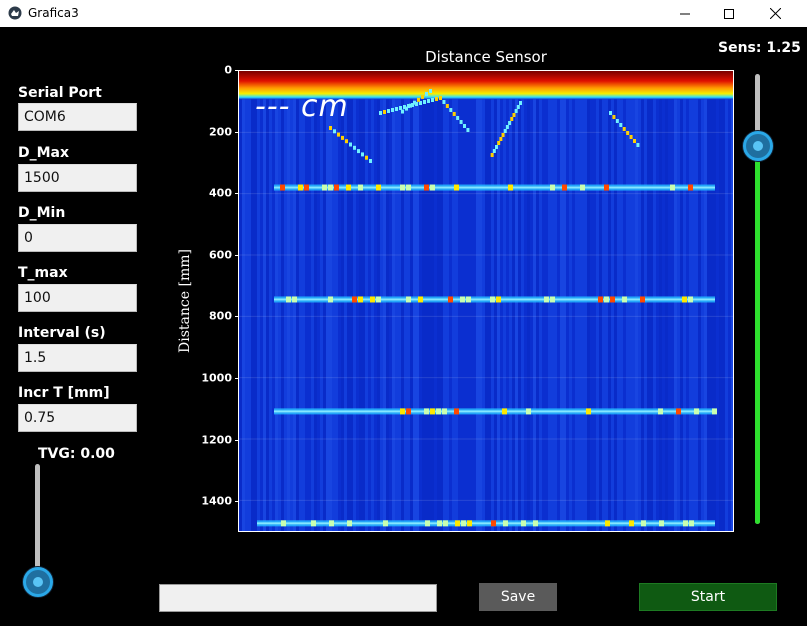 This screenshot has height=626, width=807. Describe the element at coordinates (38, 582) in the screenshot. I see `tvg-slider-handle` at that location.